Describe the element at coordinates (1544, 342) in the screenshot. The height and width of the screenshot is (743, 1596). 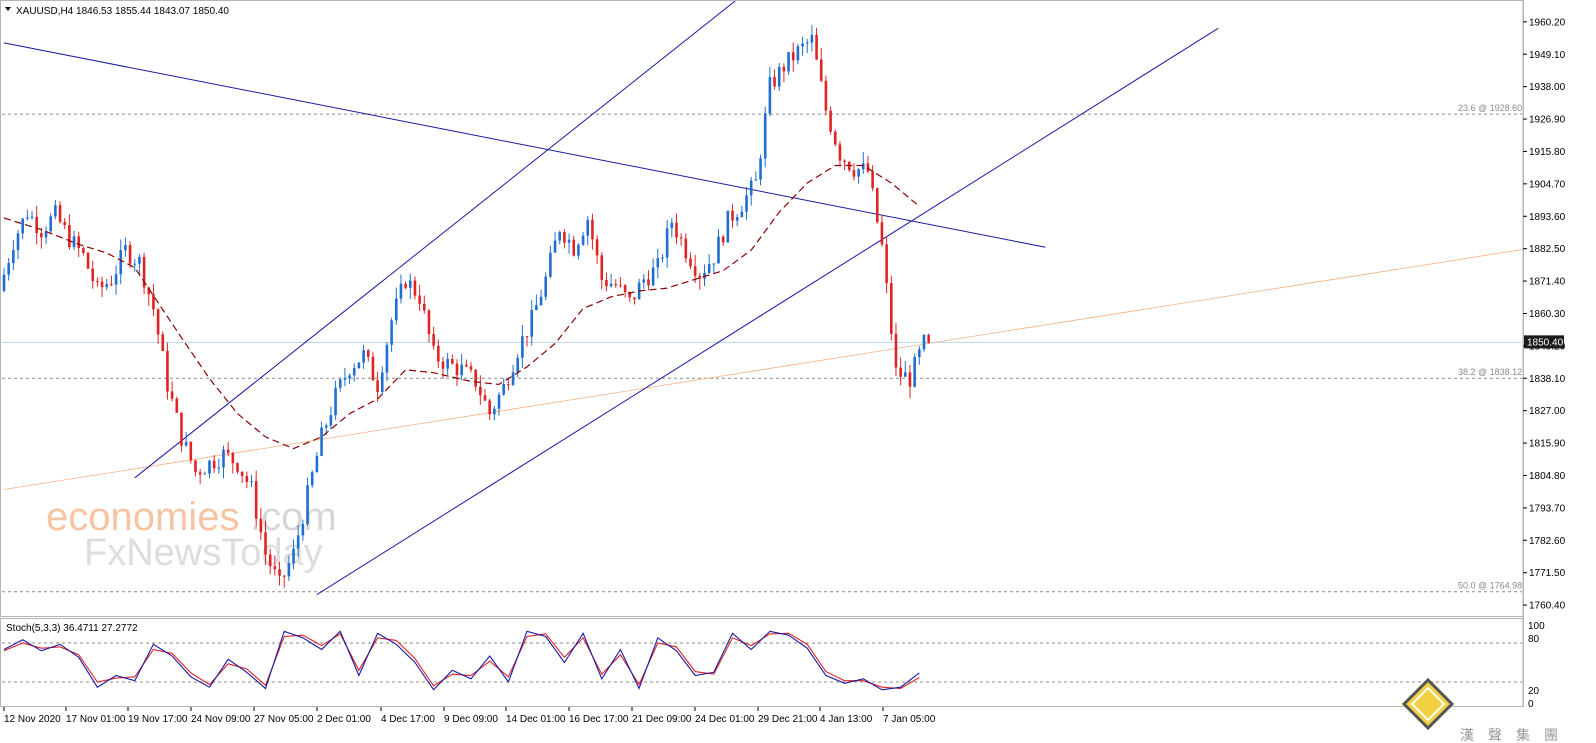
I see `current-price-badge: 1850.40` at that location.